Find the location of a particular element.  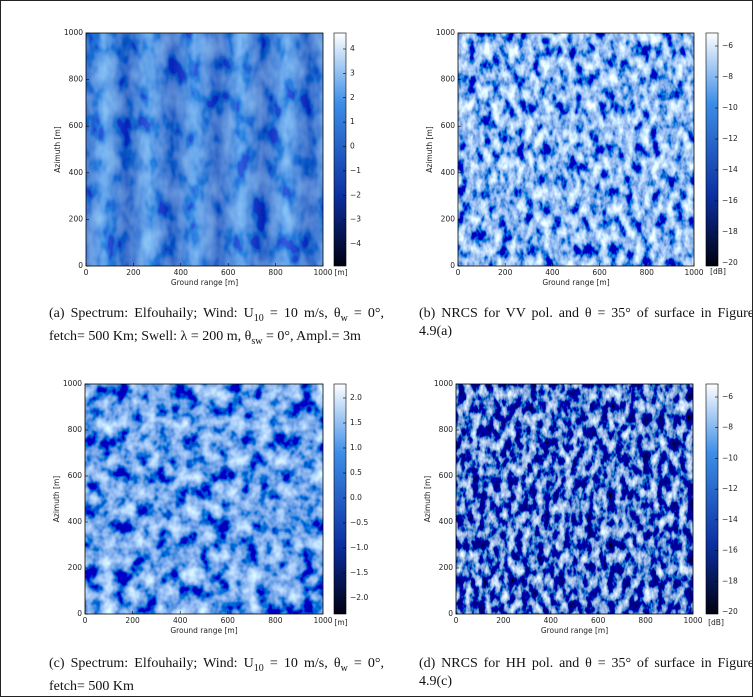

caption-text: = 0°, fetch= 500 Km; Swell: λ = 200 m, θ is located at coordinates (217, 325).